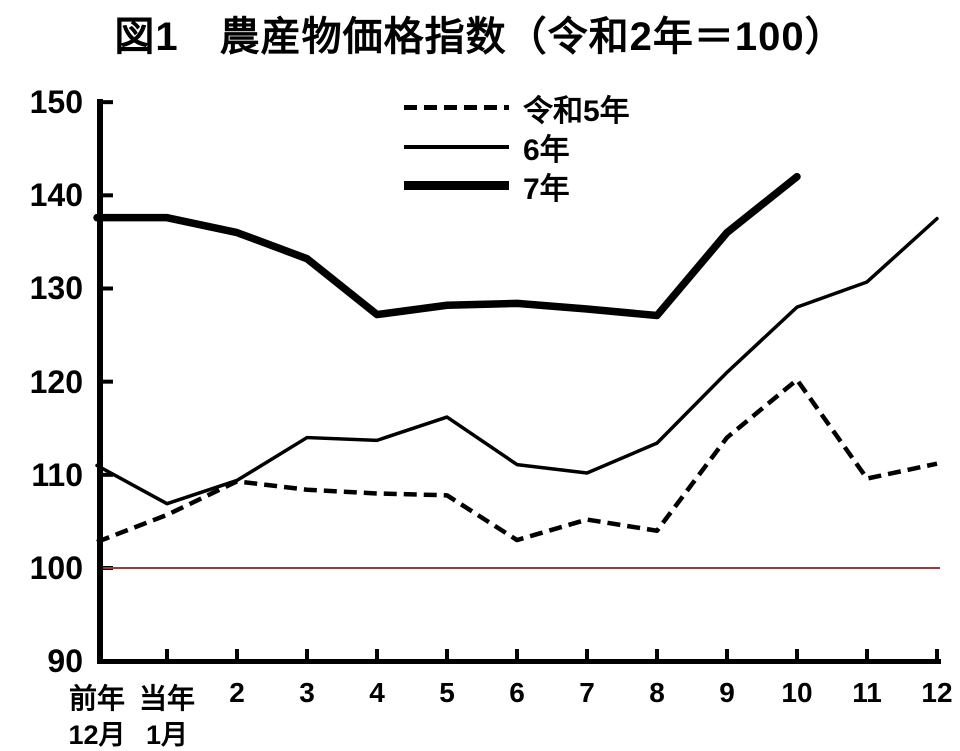 The image size is (960, 751). What do you see at coordinates (237, 692) in the screenshot?
I see `x-axis-tick-label: 2` at bounding box center [237, 692].